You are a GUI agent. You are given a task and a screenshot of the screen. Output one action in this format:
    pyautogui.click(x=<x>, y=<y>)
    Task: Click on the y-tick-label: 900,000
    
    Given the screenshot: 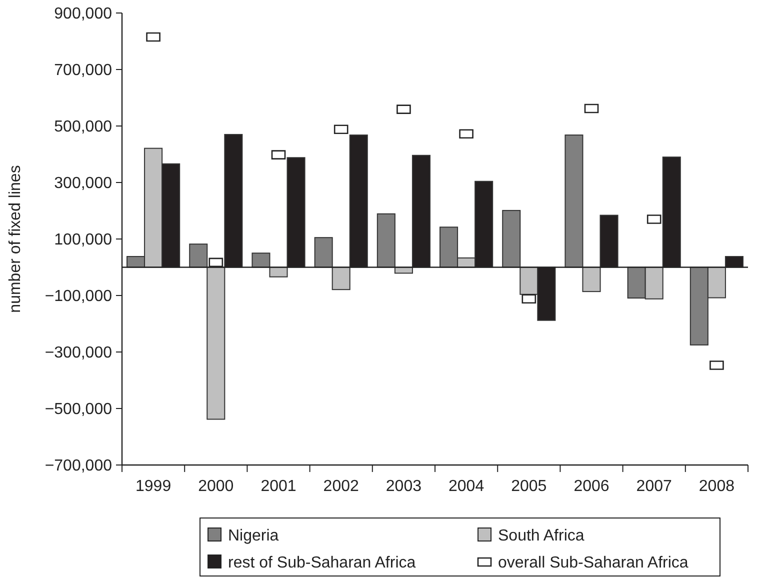 What is the action you would take?
    pyautogui.click(x=83, y=14)
    